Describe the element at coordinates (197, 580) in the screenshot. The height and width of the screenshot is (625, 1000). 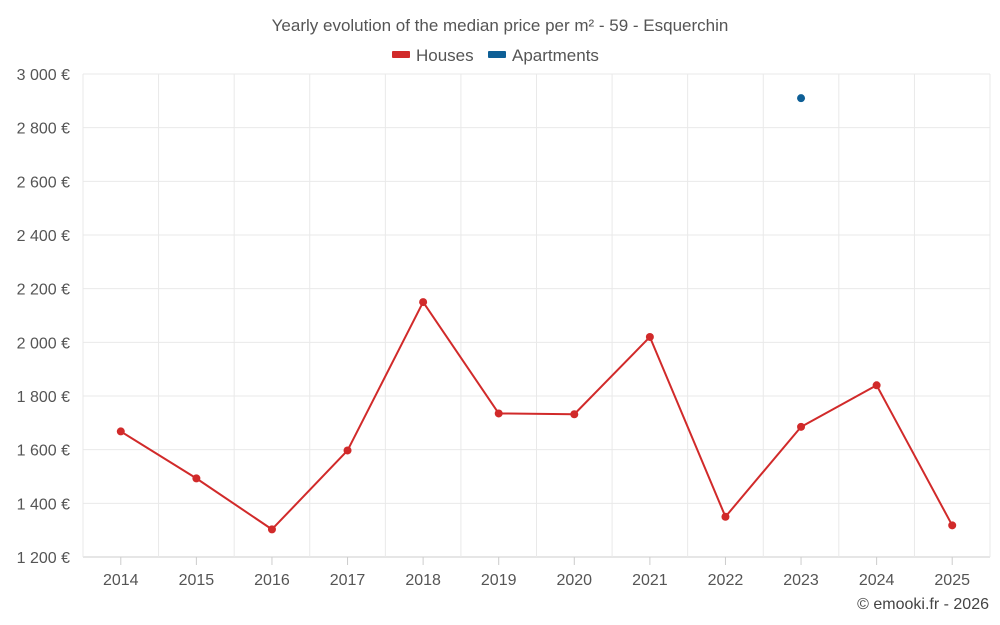
I see `x-tick-label: 2015` at that location.